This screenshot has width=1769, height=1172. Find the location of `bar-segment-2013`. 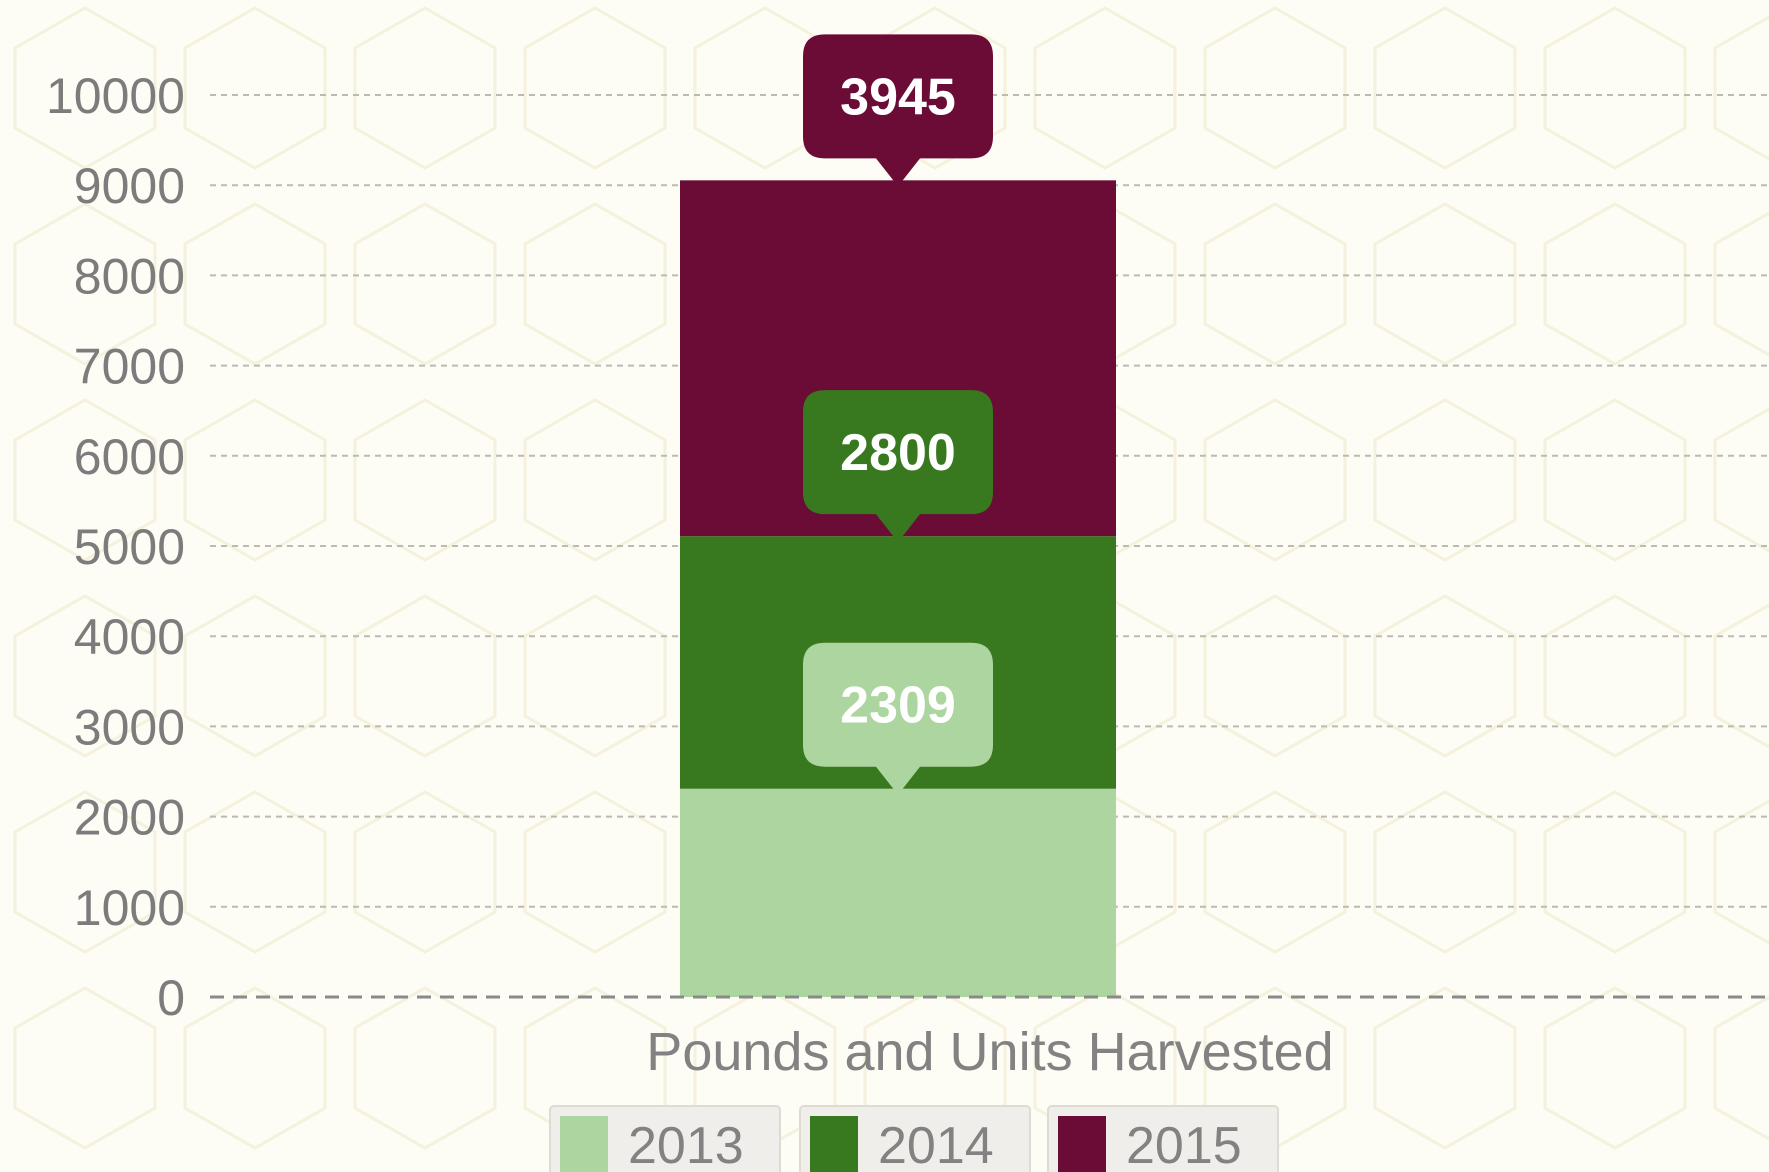

bar-segment-2013 is located at coordinates (898, 892).